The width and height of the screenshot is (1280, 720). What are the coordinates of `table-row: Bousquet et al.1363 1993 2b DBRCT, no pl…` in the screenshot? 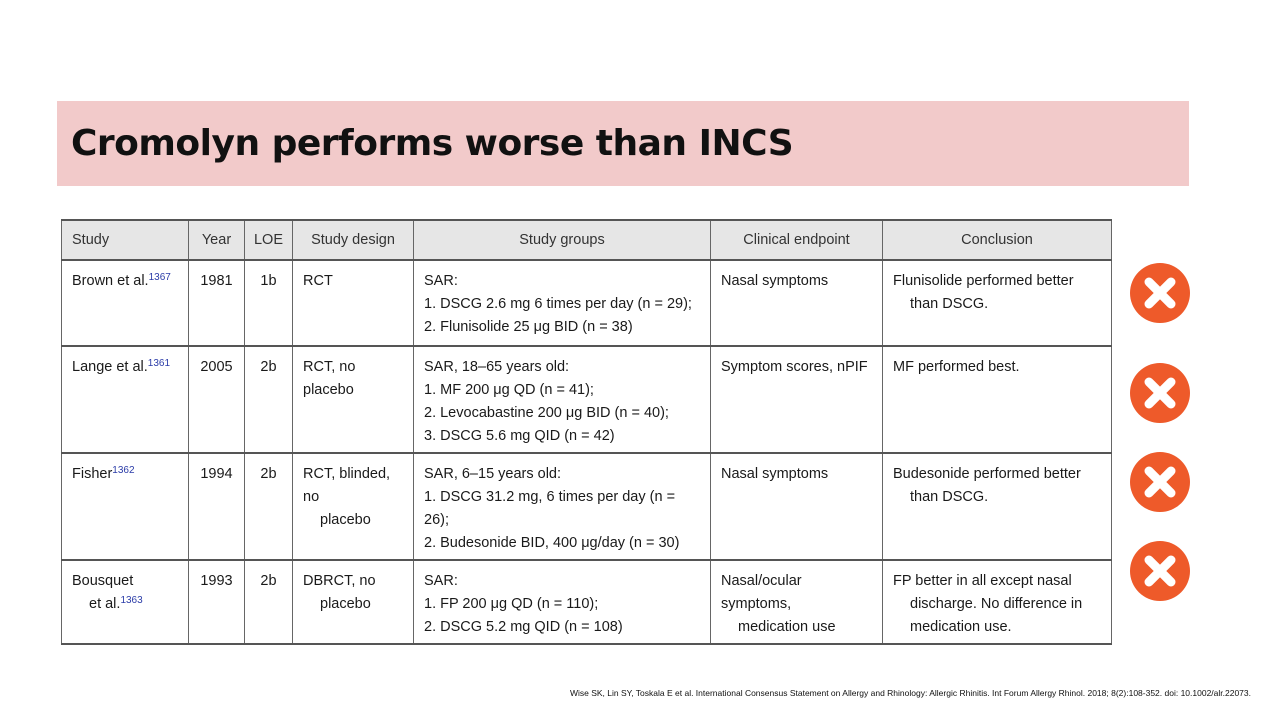 It's located at (586, 602).